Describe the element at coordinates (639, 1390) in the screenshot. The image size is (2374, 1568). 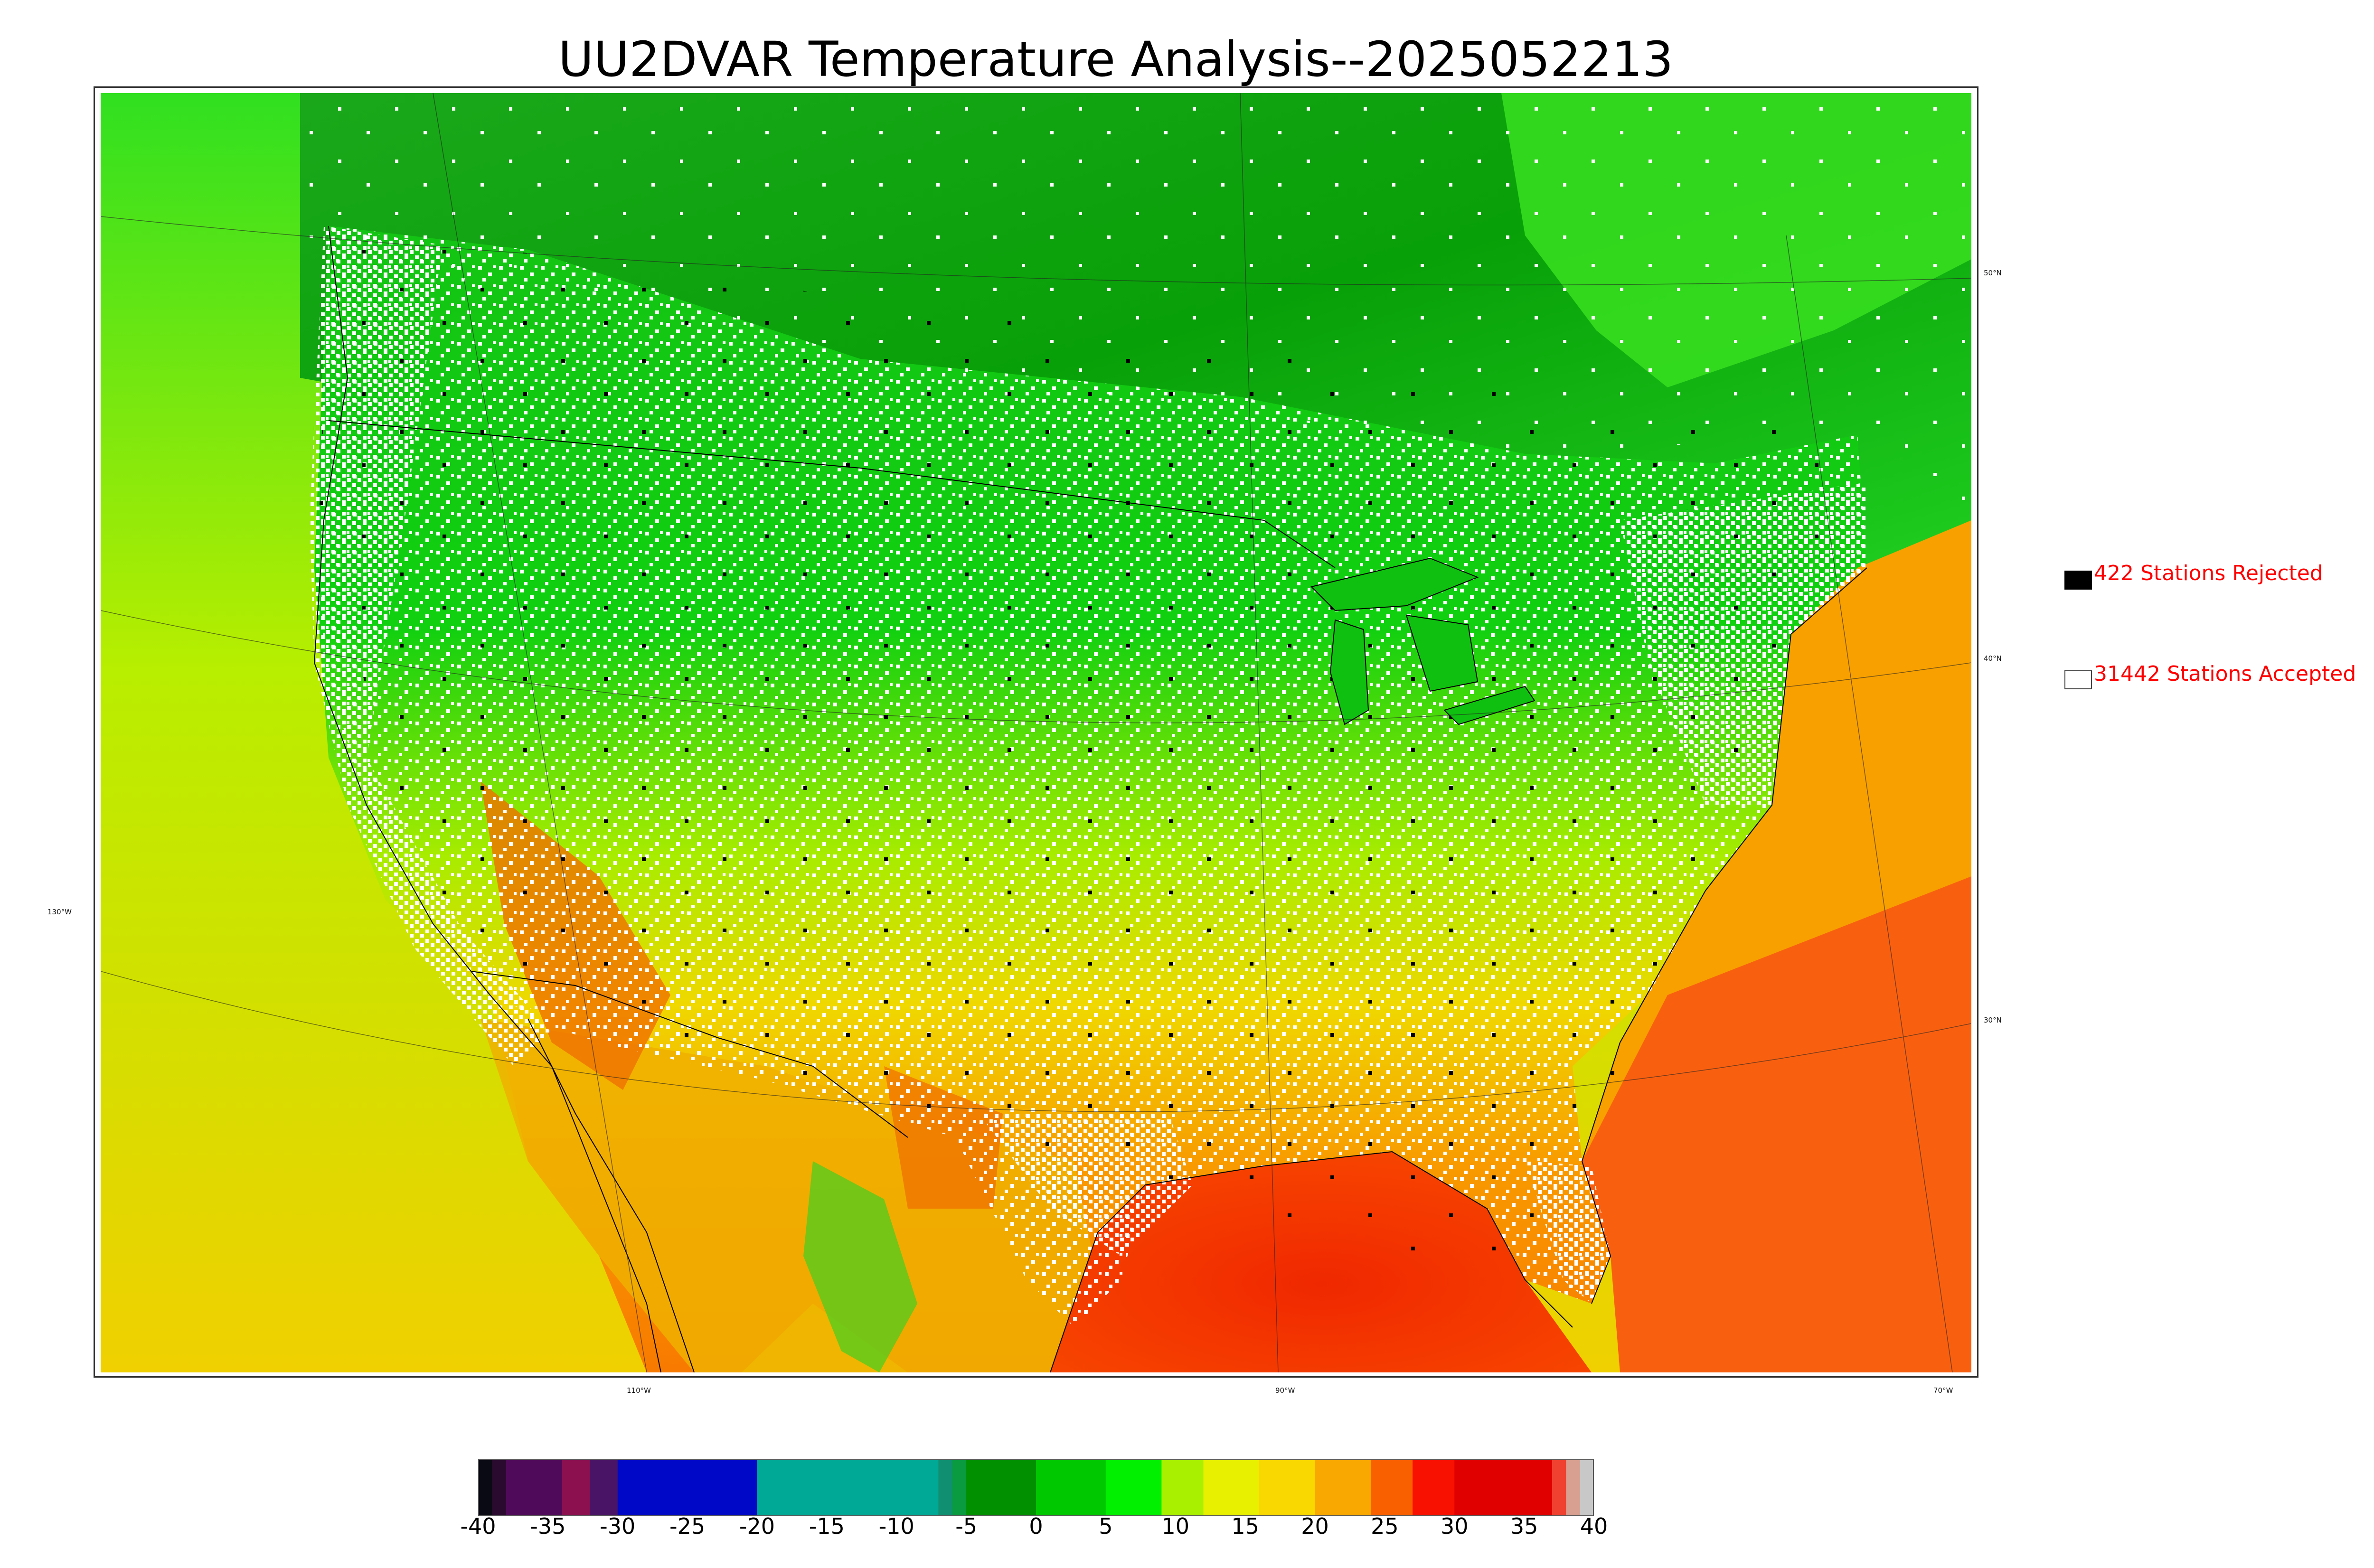
I see `lon-label-110: 110°W` at that location.